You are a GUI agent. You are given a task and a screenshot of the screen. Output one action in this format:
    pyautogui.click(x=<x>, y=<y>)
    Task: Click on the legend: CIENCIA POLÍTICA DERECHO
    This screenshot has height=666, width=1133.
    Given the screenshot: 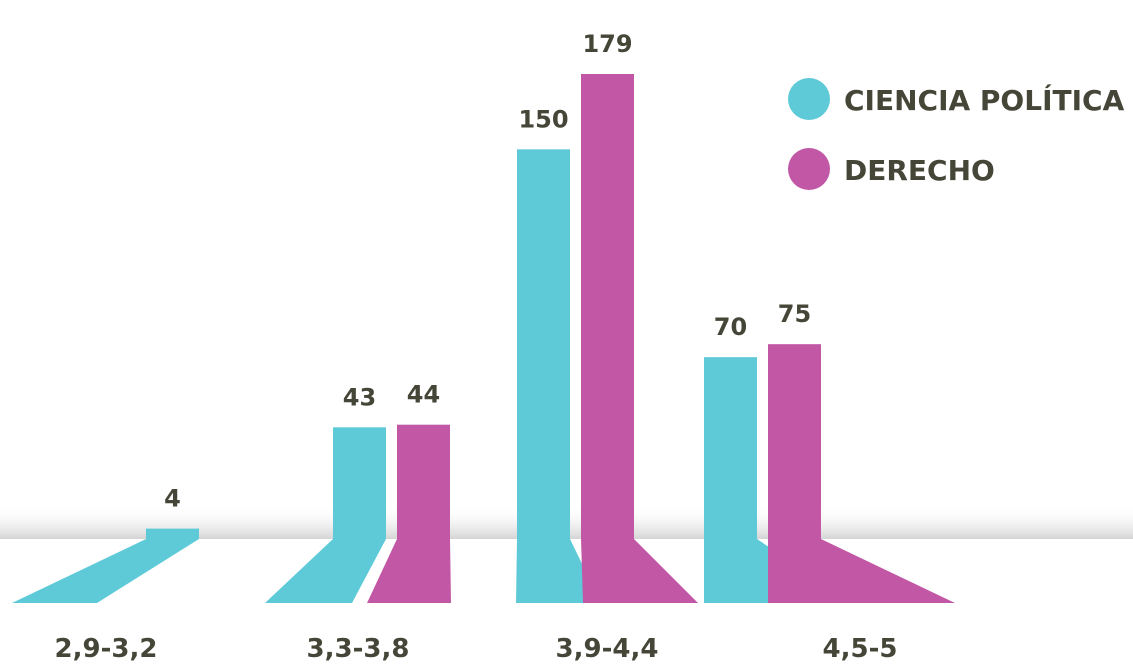 What is the action you would take?
    pyautogui.click(x=956, y=134)
    